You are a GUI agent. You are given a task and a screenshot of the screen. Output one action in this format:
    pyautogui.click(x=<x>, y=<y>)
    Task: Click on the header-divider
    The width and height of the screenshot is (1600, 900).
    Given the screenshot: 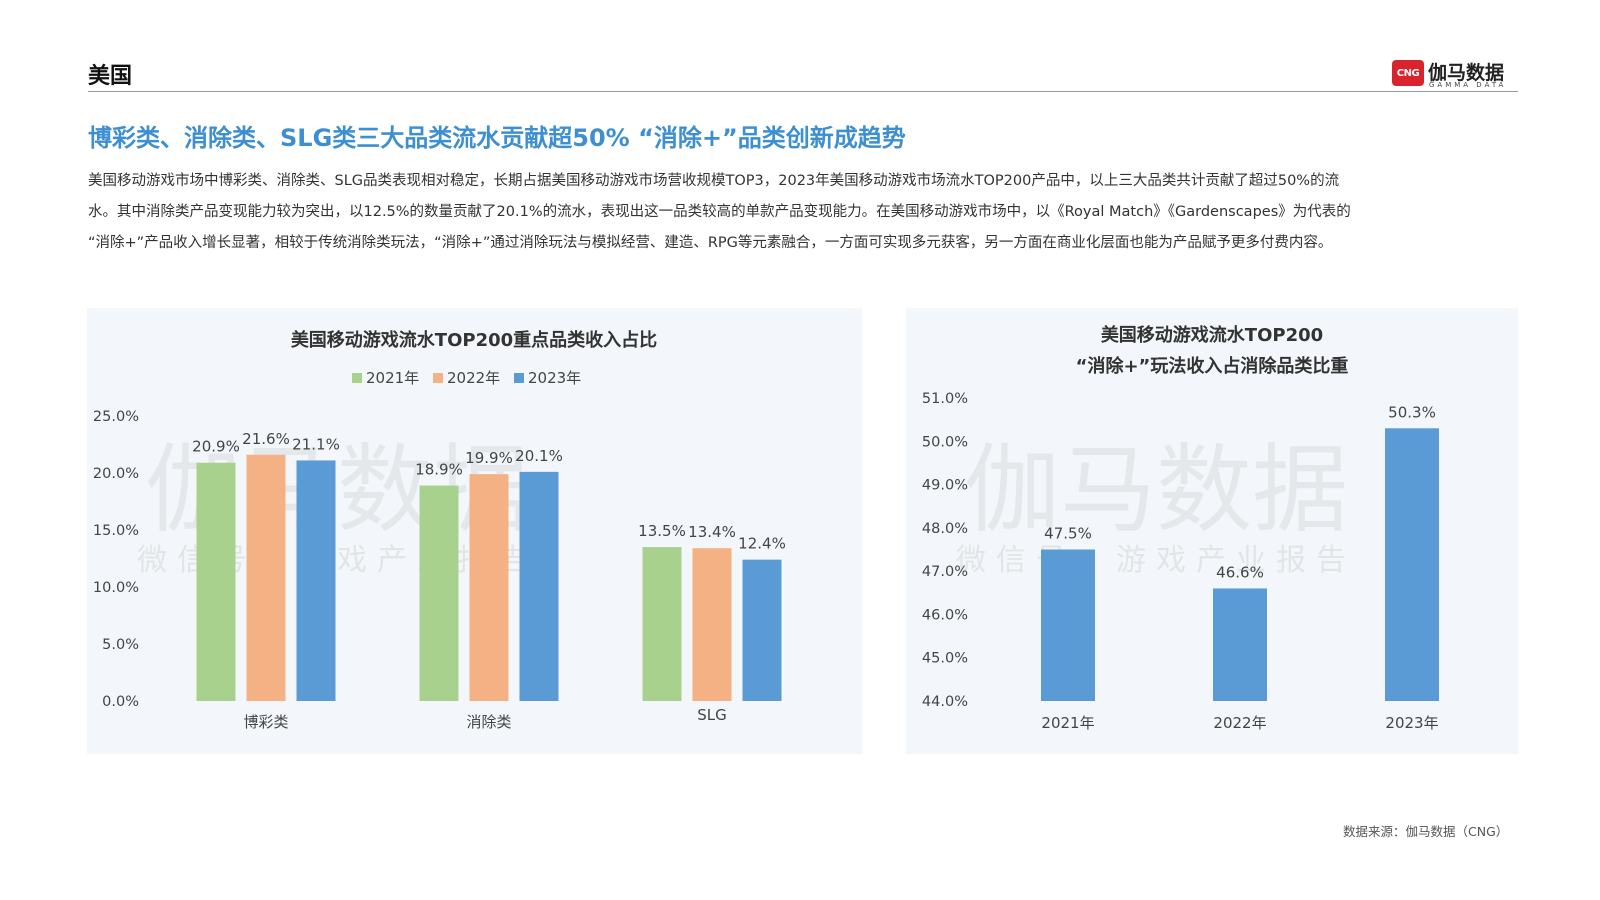 What is the action you would take?
    pyautogui.click(x=803, y=91)
    